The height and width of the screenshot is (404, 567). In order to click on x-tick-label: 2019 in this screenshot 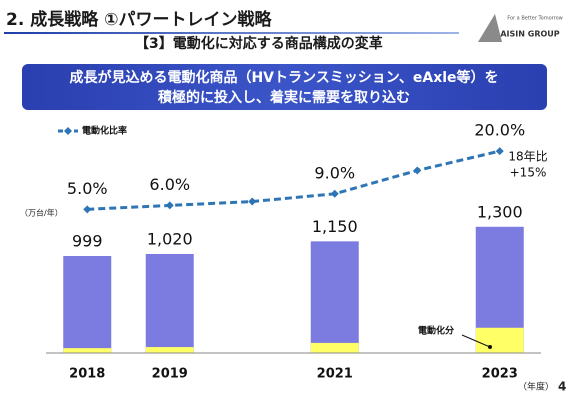, I will do `click(170, 374)`.